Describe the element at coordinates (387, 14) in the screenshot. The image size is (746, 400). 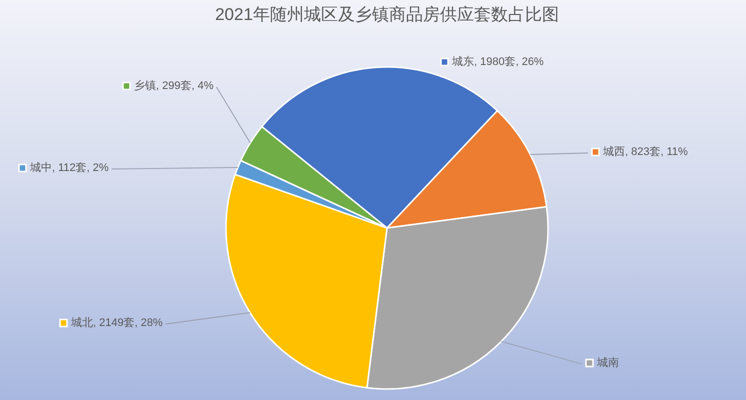
I see `title: 2021年随州城区及乡镇商品房供应套数占比图` at that location.